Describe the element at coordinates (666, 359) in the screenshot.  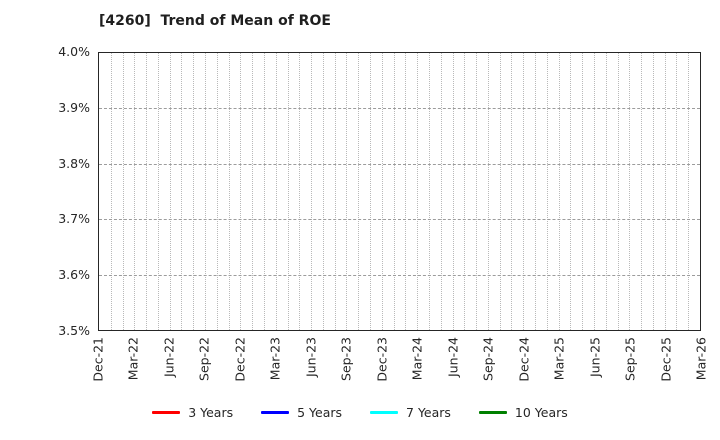
I see `x-tick-label: Dec-25` at that location.